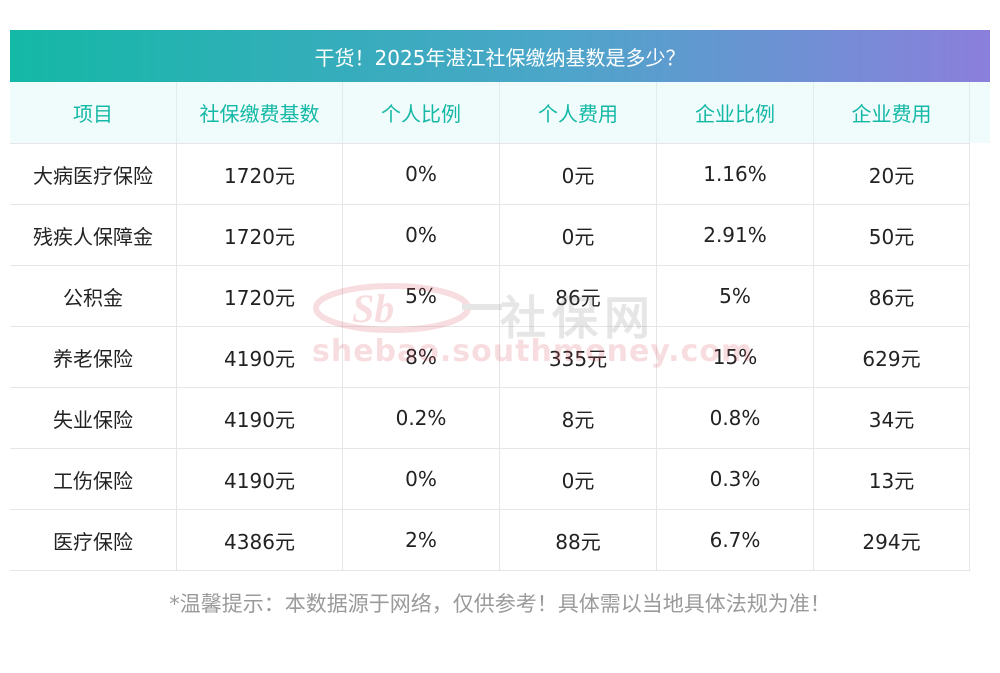 Image resolution: width=1000 pixels, height=673 pixels. What do you see at coordinates (578, 112) in the screenshot?
I see `header-personal-cost: 个人费用` at bounding box center [578, 112].